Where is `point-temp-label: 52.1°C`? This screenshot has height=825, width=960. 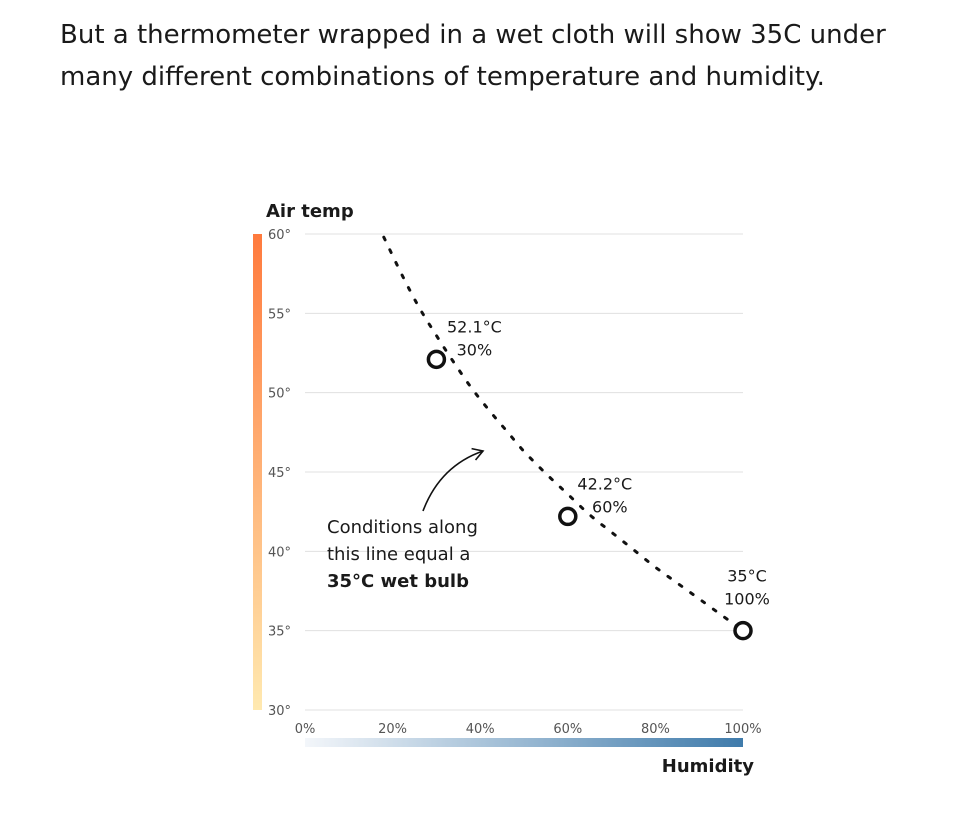 point-temp-label: 52.1°C is located at coordinates (474, 326).